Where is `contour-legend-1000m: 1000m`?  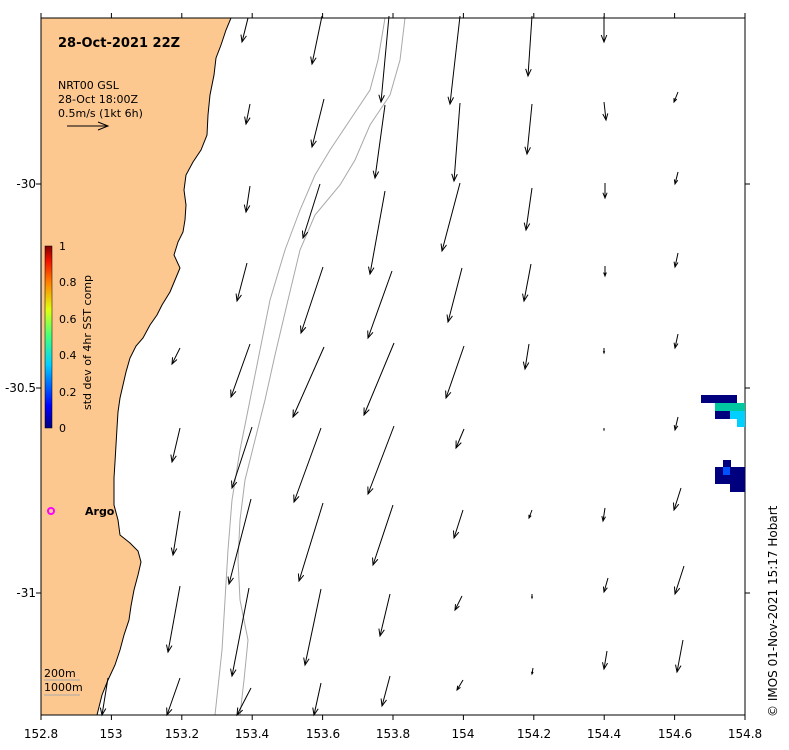
contour-legend-1000m: 1000m is located at coordinates (63, 687).